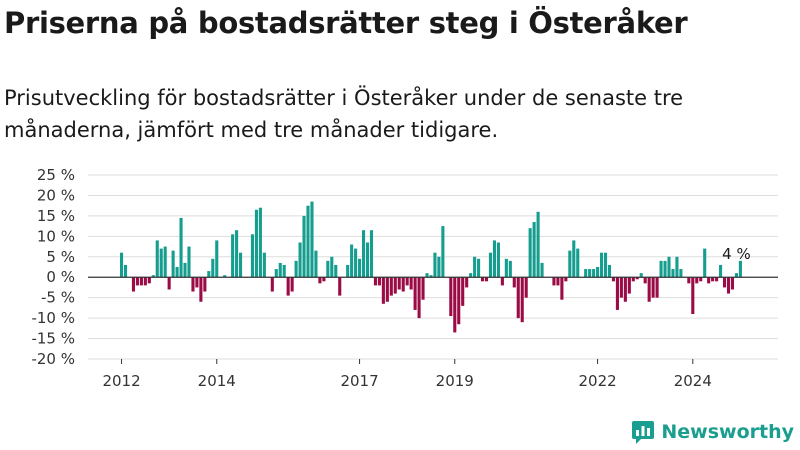 This screenshot has width=800, height=450. I want to click on x-axis-labels: 2012 2014 2017 2019 2022 2024, so click(407, 374).